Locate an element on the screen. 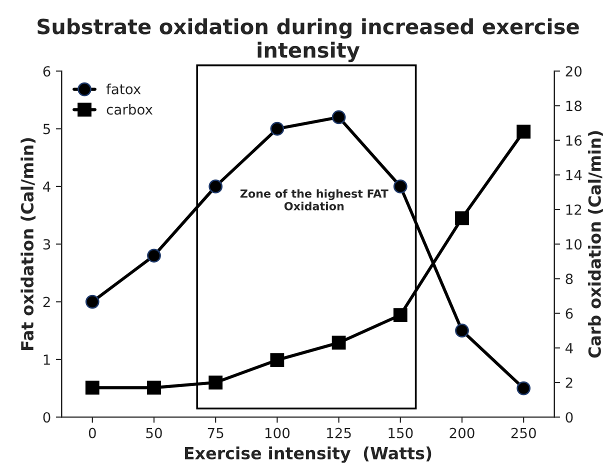  y2-tick-label: 2 is located at coordinates (569, 382).